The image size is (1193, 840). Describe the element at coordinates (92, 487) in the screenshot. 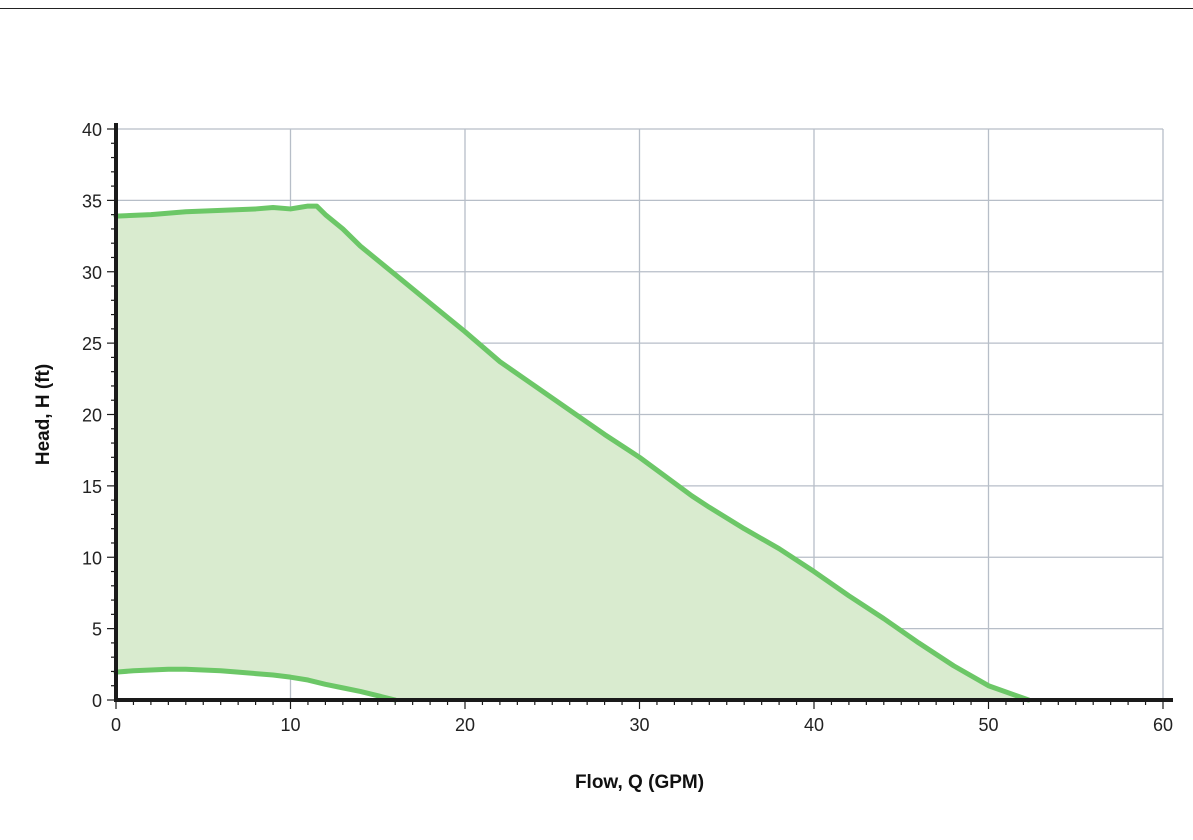

I see `y-tick-label: 15` at that location.